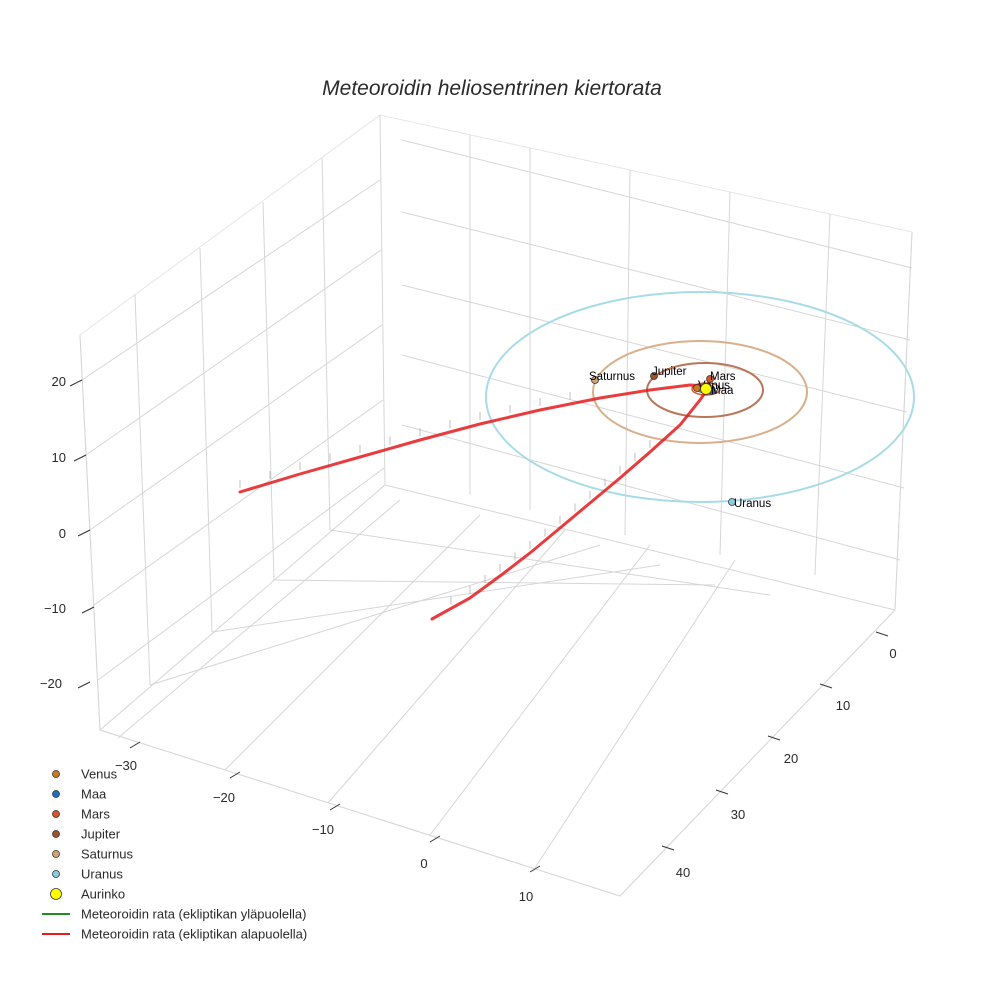 The width and height of the screenshot is (984, 984). I want to click on y-tick-label: 0, so click(892, 653).